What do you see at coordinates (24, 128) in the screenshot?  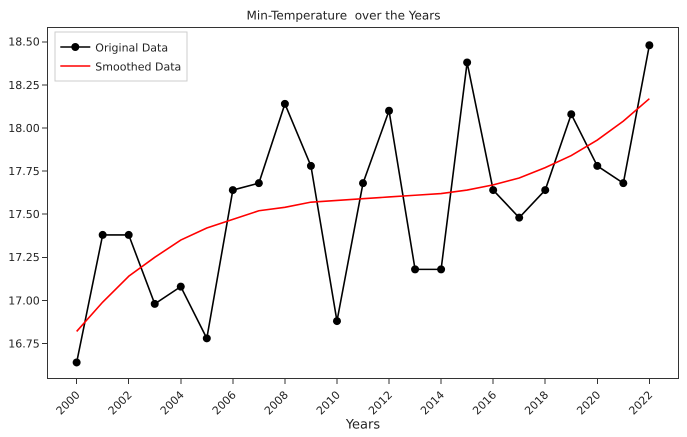 I see `y-tick-label: 18.00` at bounding box center [24, 128].